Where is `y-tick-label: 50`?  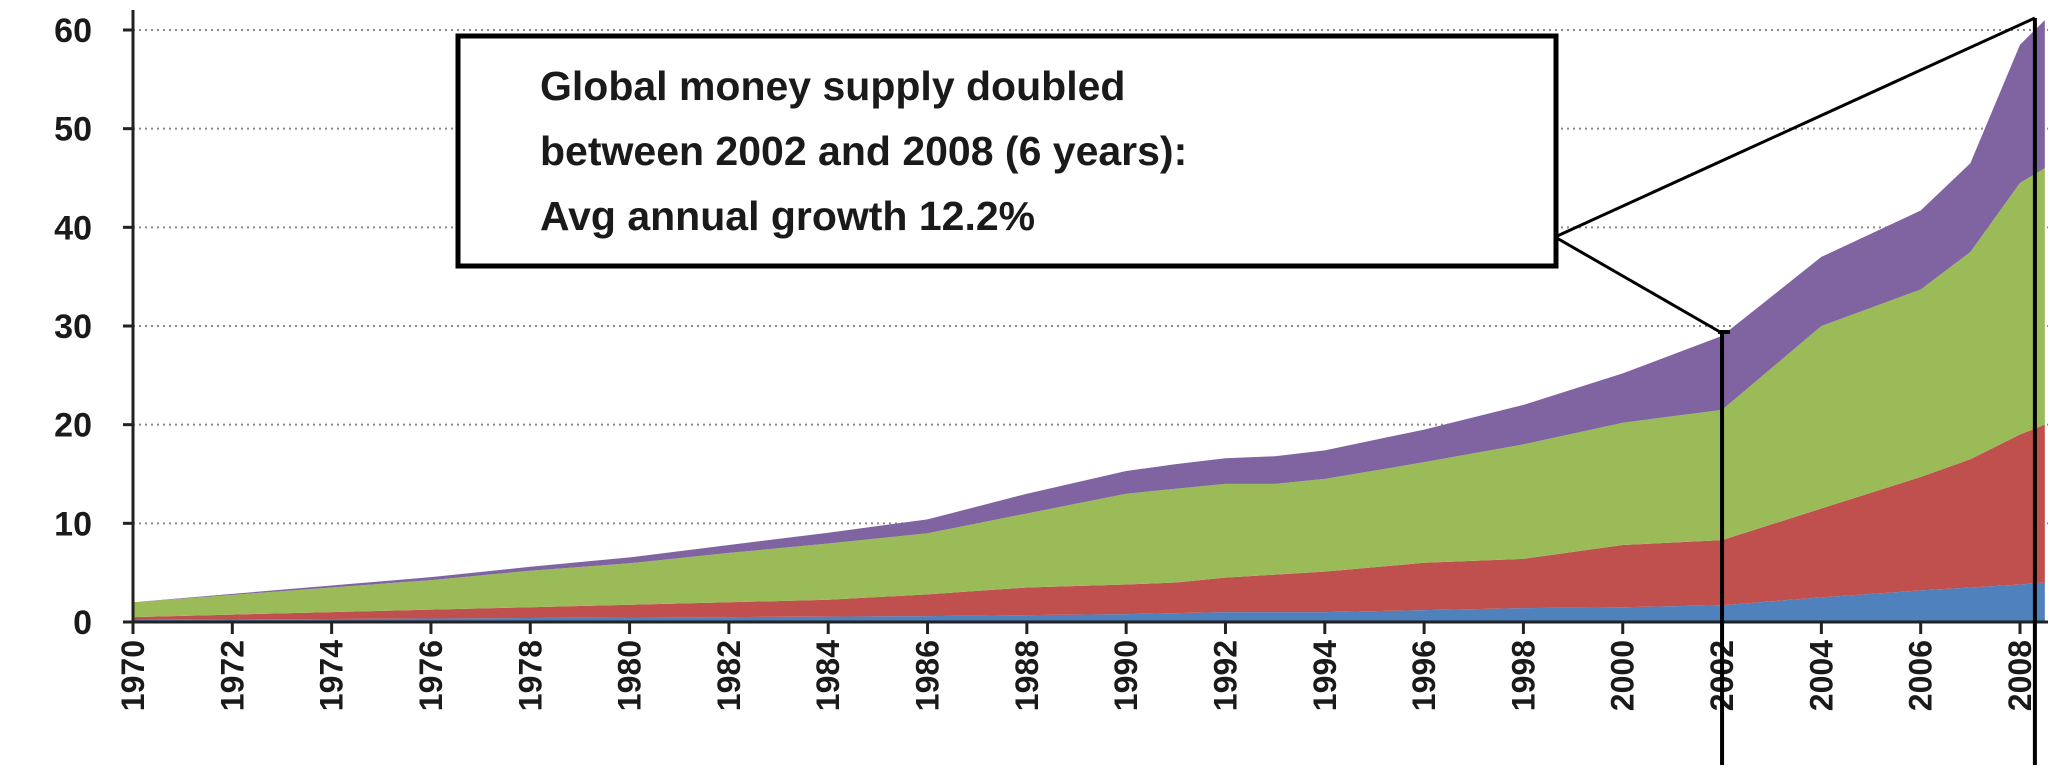 y-tick-label: 50 is located at coordinates (73, 130).